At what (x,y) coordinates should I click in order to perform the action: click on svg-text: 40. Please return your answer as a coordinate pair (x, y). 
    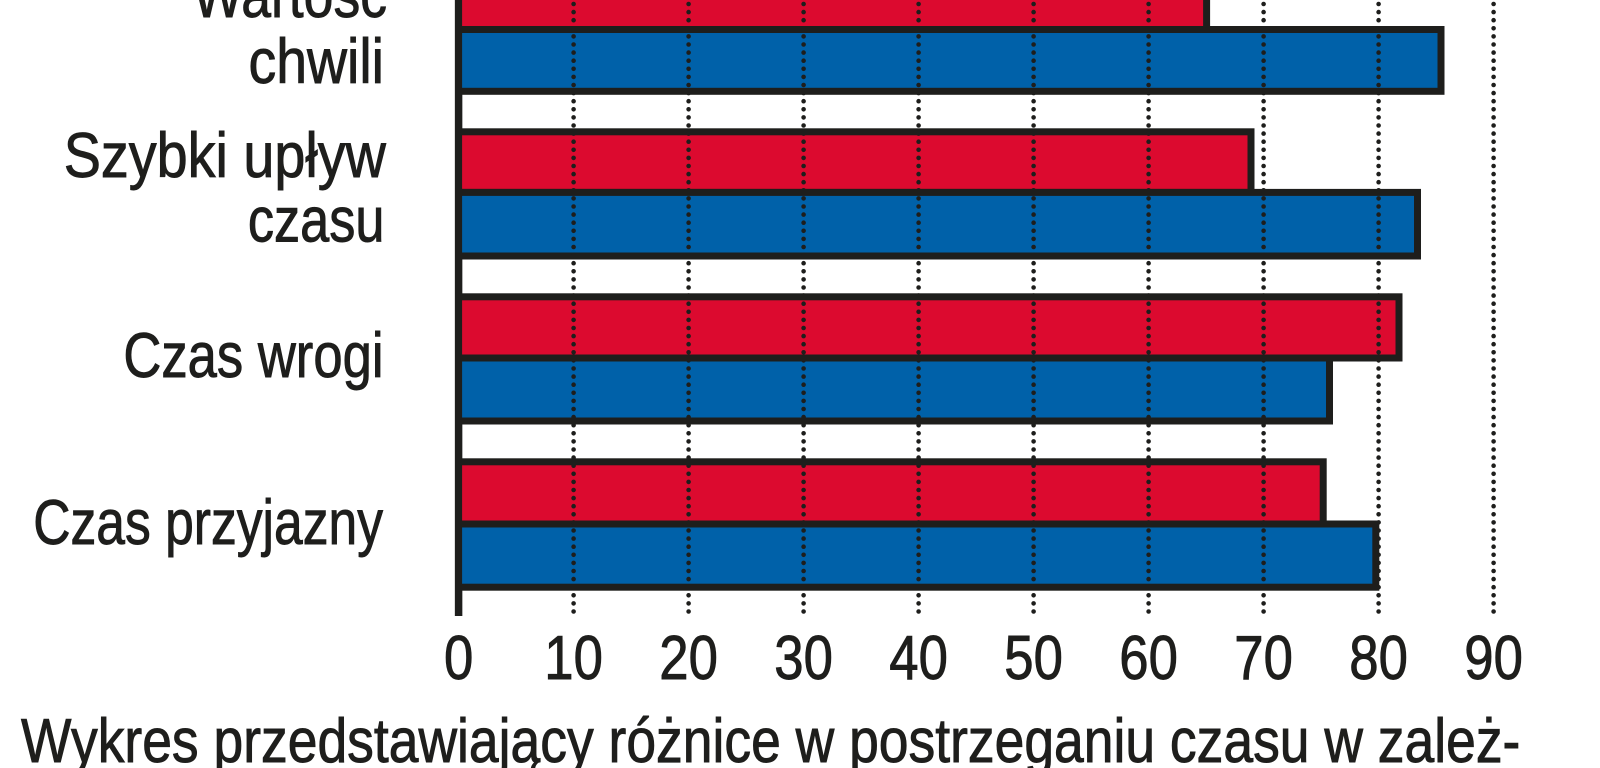
    Looking at the image, I should click on (918, 658).